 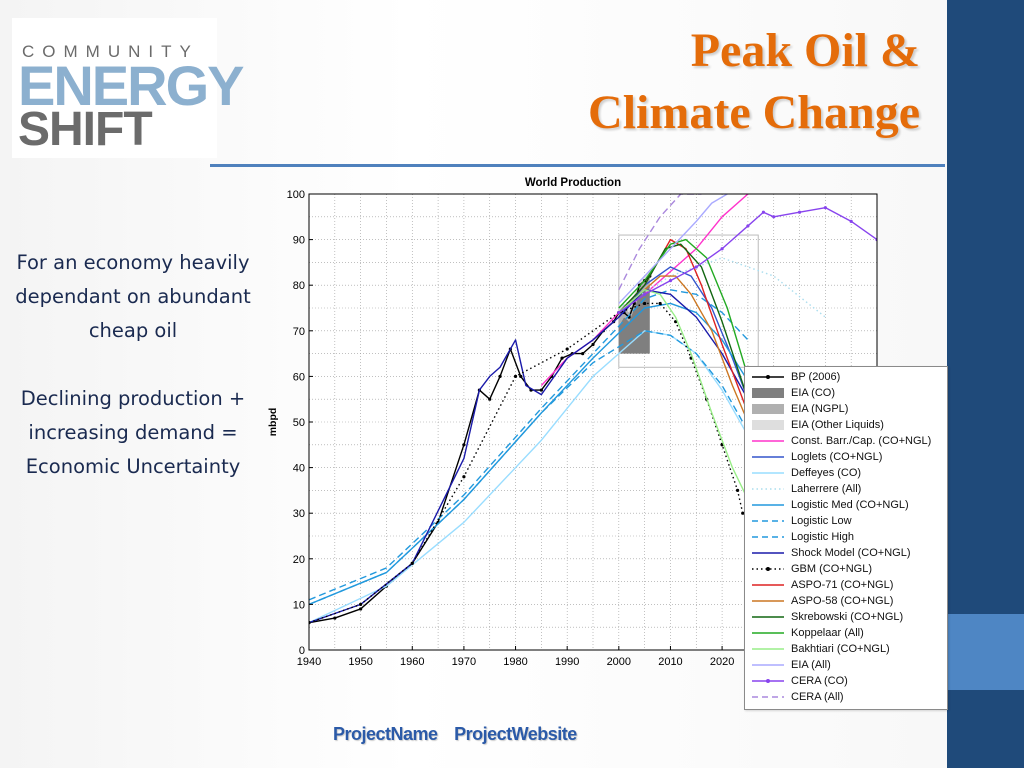 I want to click on title-divider, so click(x=577, y=165).